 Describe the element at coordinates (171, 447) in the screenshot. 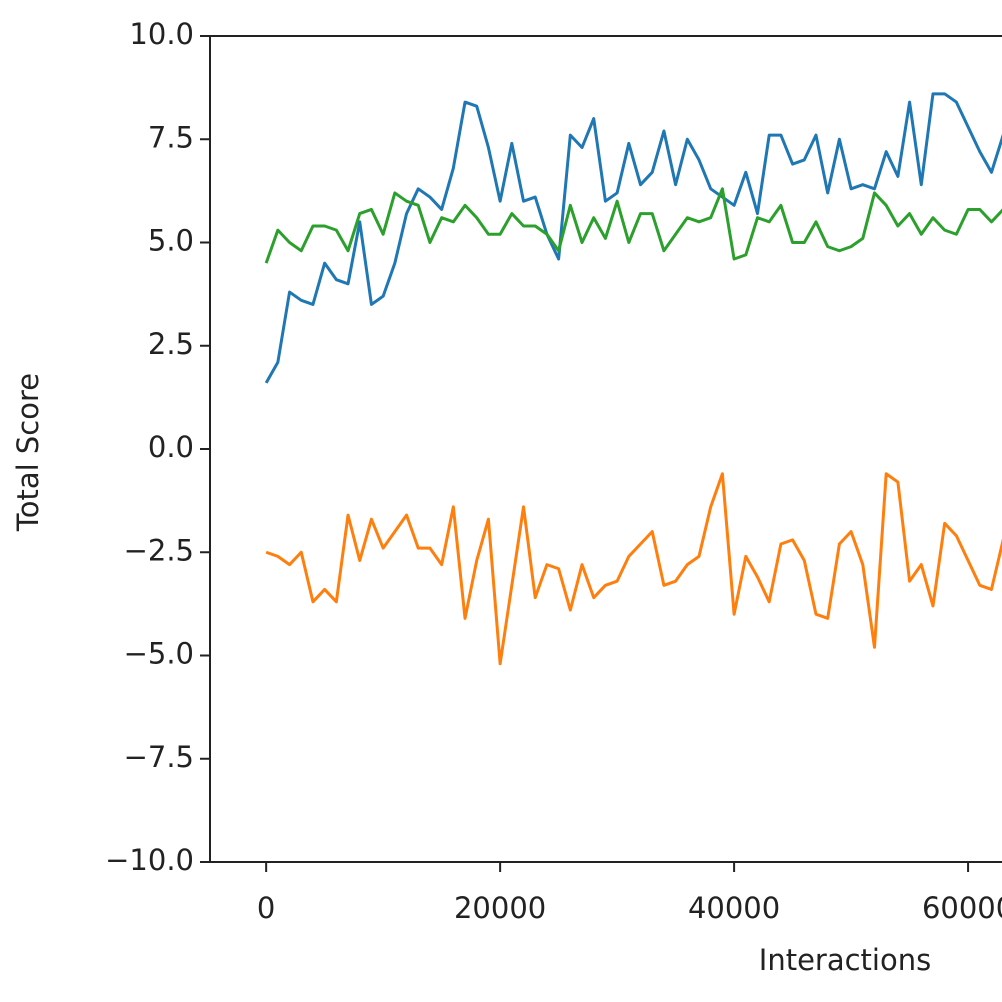

I see `y-tick-label: 0.0` at that location.